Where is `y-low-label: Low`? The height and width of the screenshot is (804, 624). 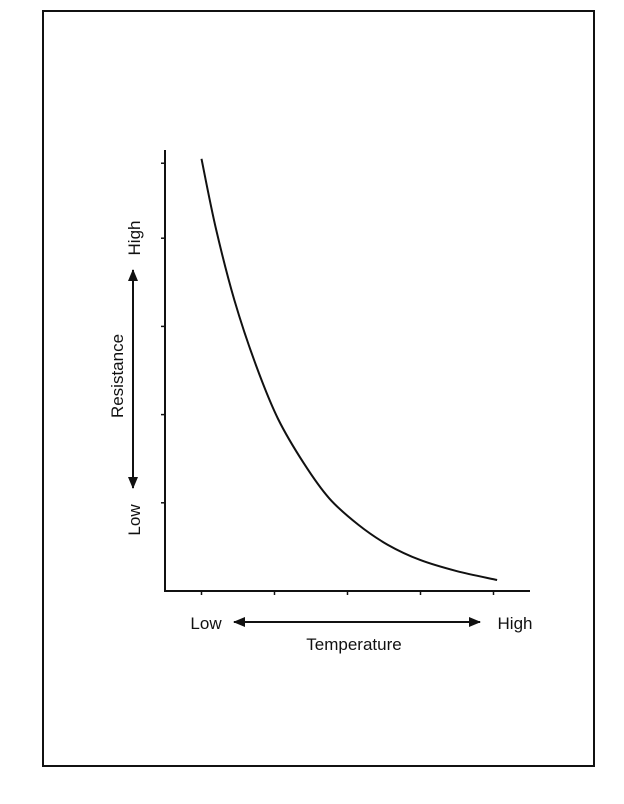
y-low-label: Low is located at coordinates (134, 520).